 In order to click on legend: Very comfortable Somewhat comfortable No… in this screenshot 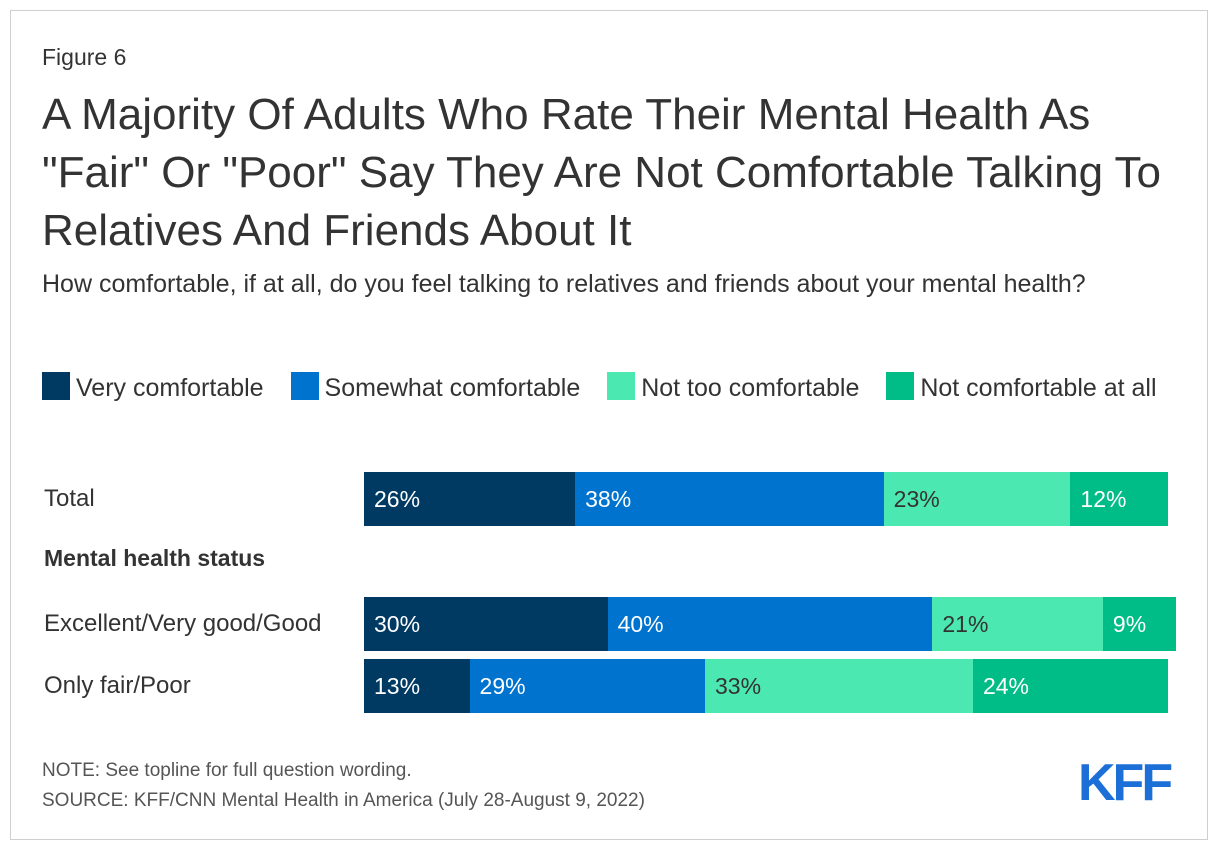, I will do `click(617, 388)`.